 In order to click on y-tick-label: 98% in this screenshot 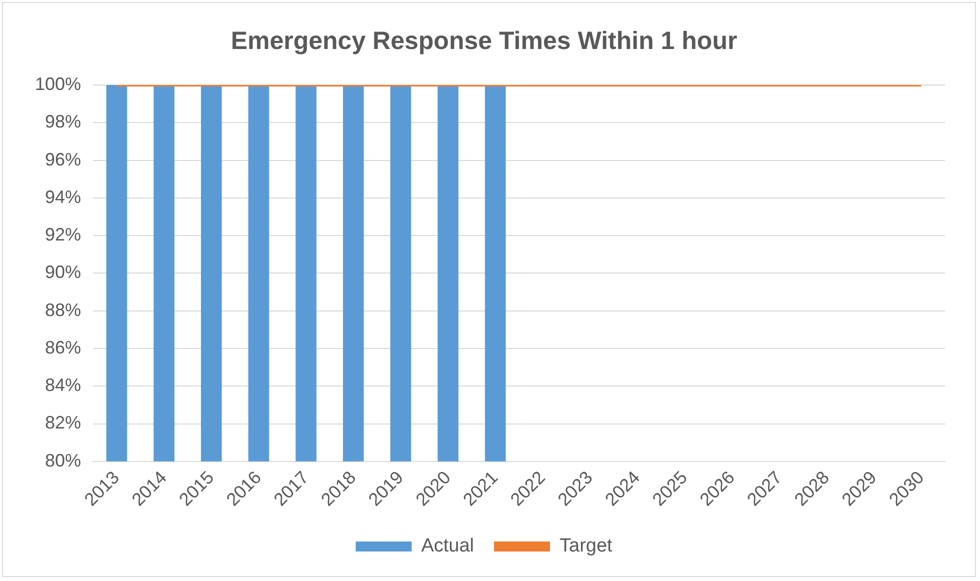, I will do `click(63, 122)`.